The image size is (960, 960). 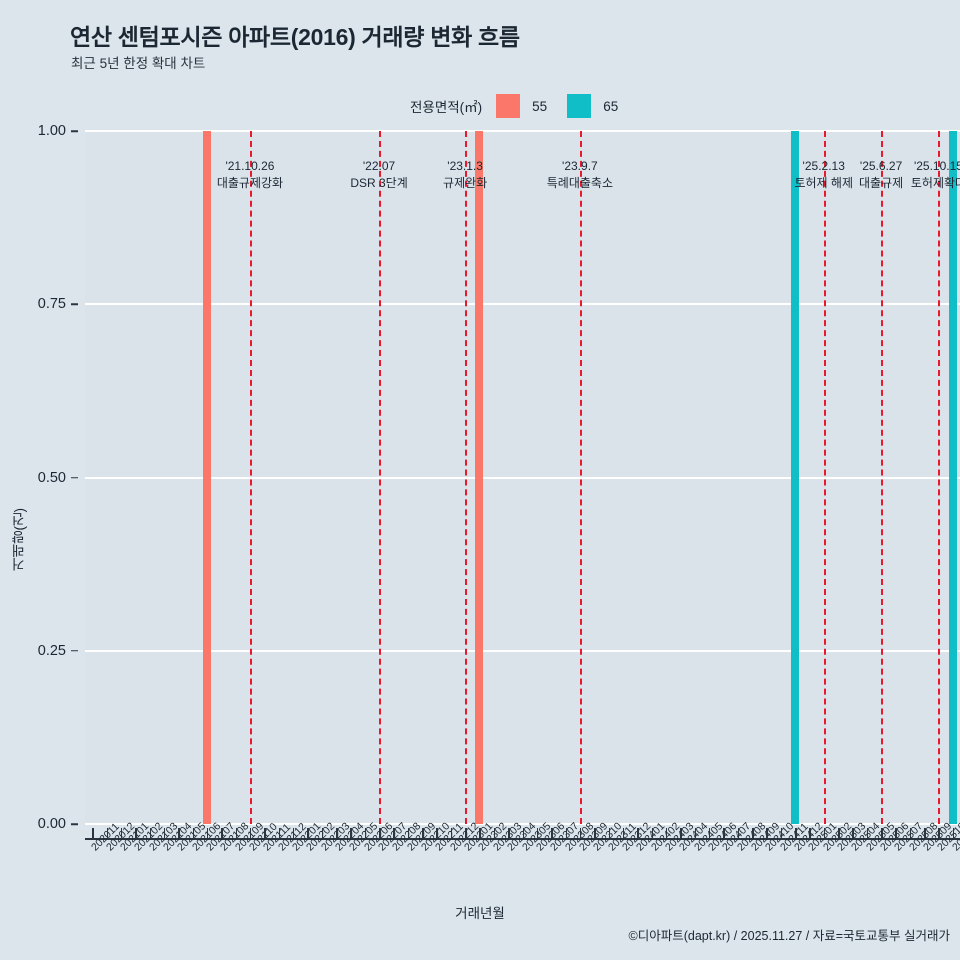 I want to click on event-annotation-date: '21.10.26, so click(x=250, y=166).